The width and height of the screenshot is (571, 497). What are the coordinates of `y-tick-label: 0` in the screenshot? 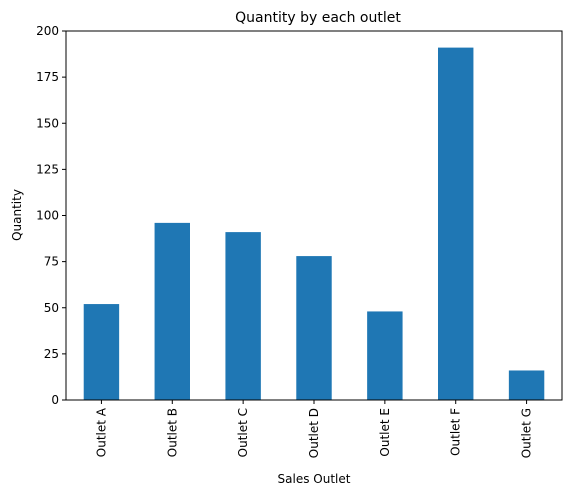 It's located at (55, 400).